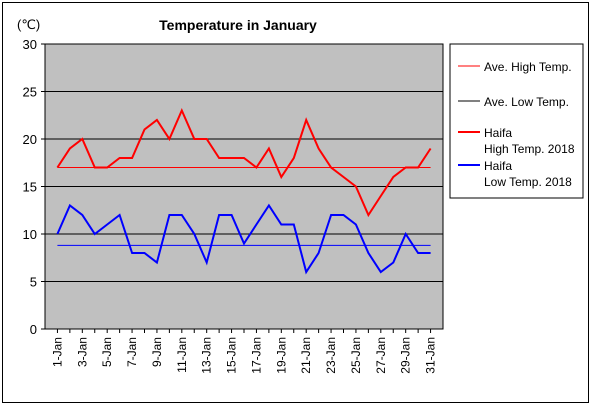  I want to click on legend-label-2-1: High Temp. 2018, so click(529, 149).